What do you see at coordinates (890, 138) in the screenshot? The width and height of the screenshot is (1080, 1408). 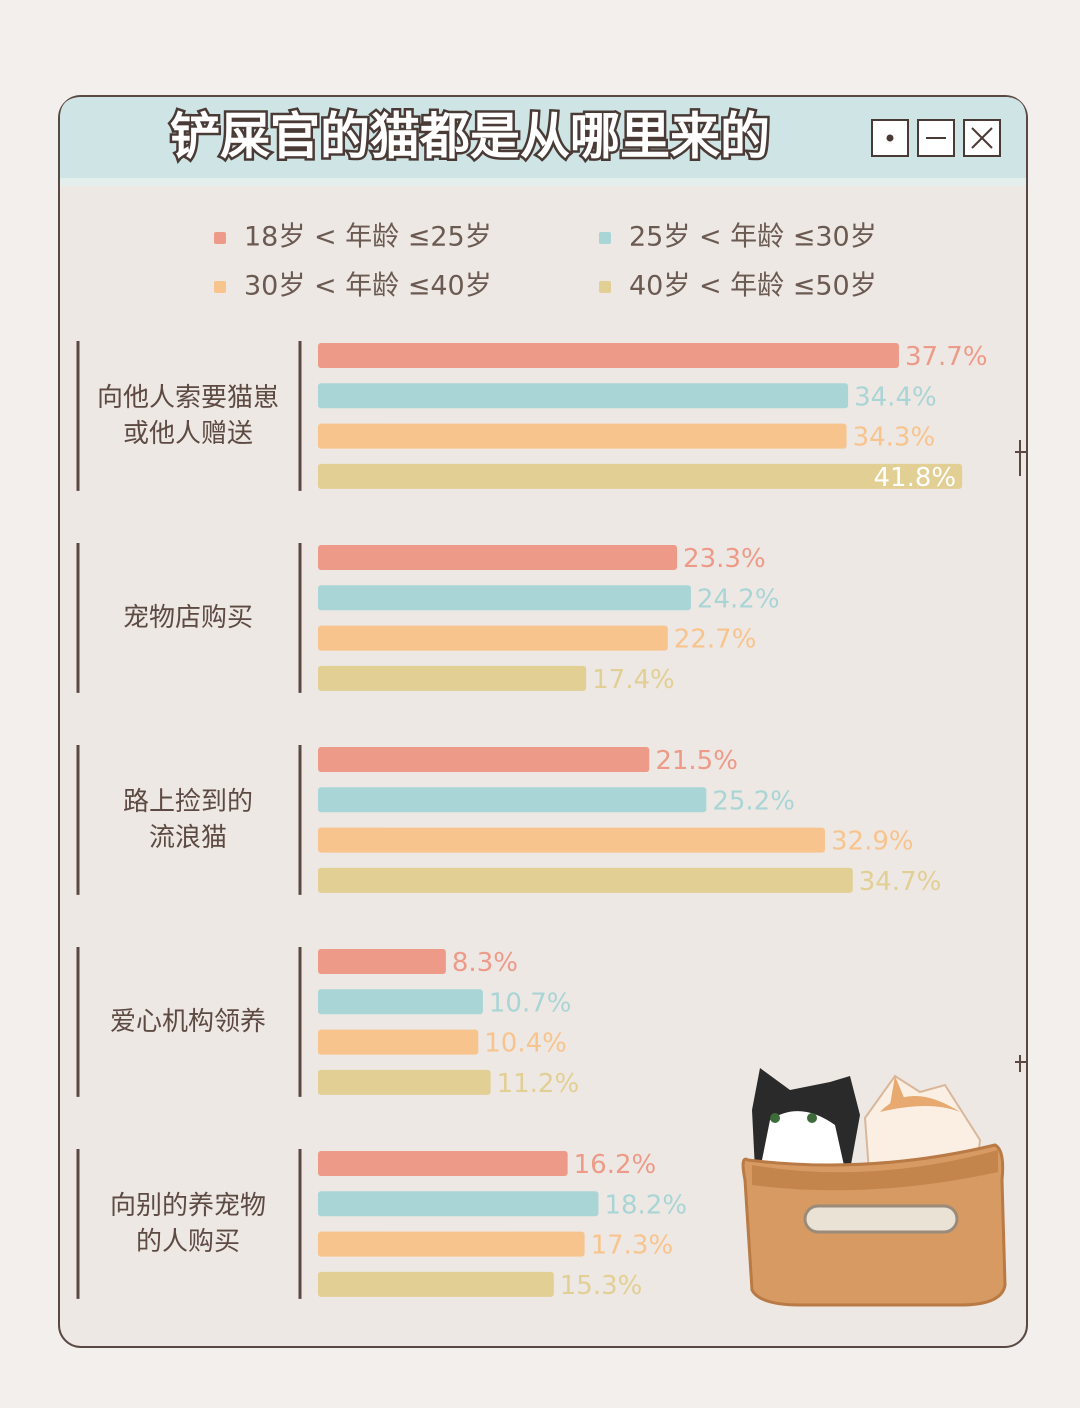 I see `dot-icon` at bounding box center [890, 138].